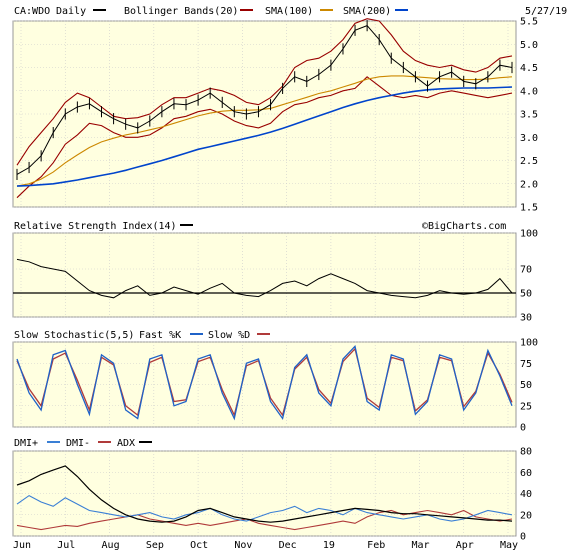 The image size is (579, 553). Describe the element at coordinates (529, 161) in the screenshot. I see `price-tick-label: 2.5` at that location.